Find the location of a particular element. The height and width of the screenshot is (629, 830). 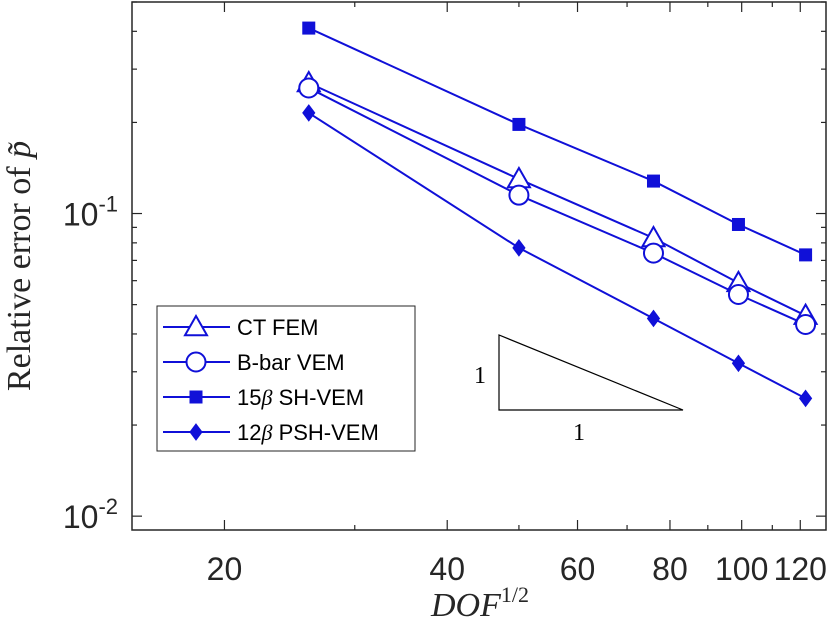

x-axis-title: DOF1/2 is located at coordinates (479, 603).